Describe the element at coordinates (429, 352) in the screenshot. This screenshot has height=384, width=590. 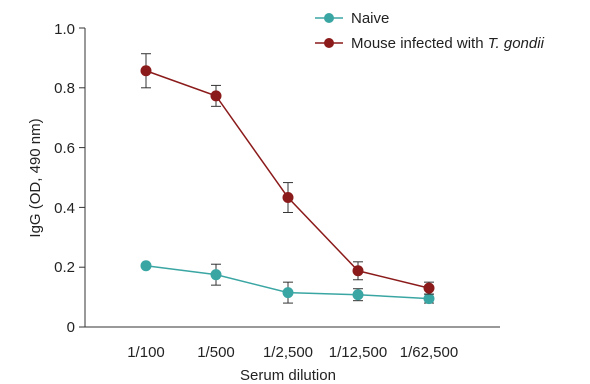
I see `x-tick-label: 1/62,500` at that location.